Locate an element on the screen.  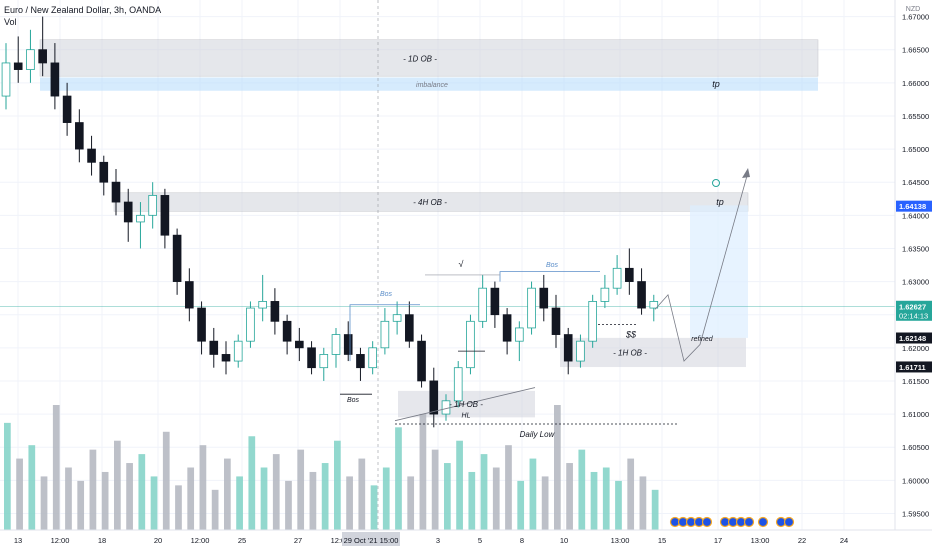
y-tick-label: 1.60500 is located at coordinates (915, 447).